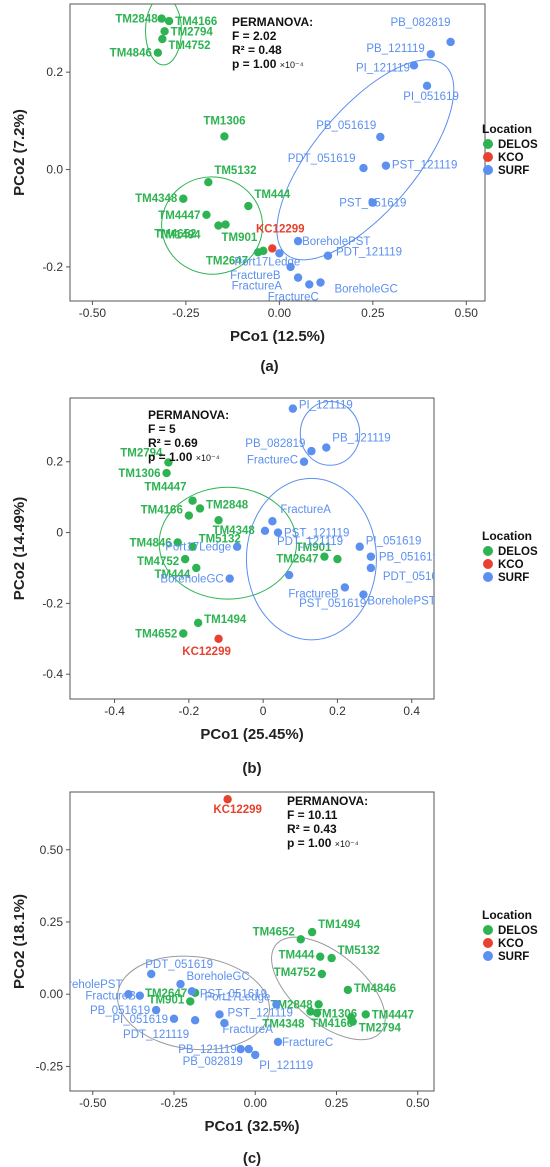 The image size is (550, 1167). What do you see at coordinates (267, 262) in the screenshot?
I see `point-label: Port17Ledge` at bounding box center [267, 262].